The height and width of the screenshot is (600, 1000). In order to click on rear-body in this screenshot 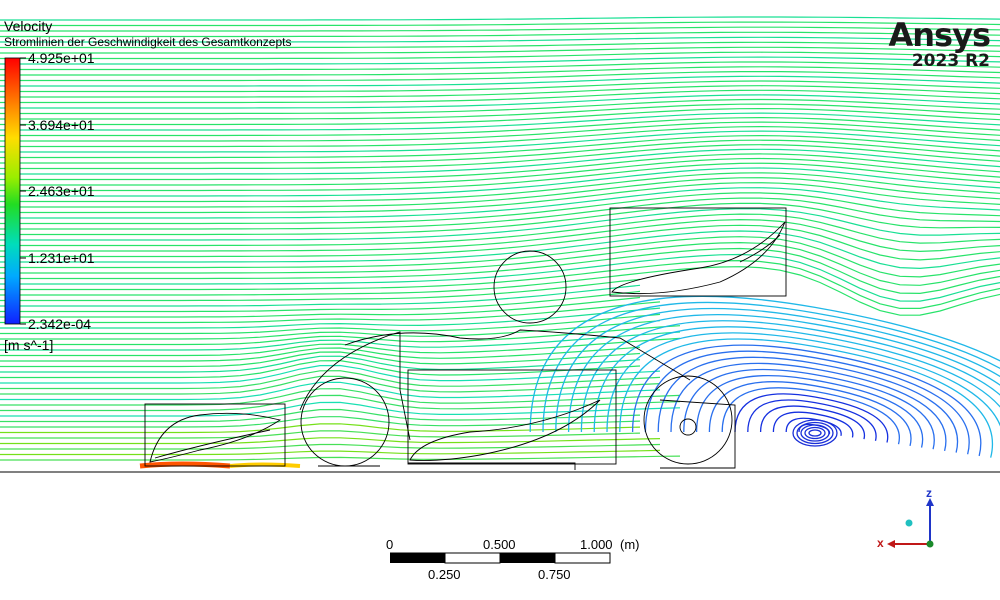, I will do `click(697, 434)`.